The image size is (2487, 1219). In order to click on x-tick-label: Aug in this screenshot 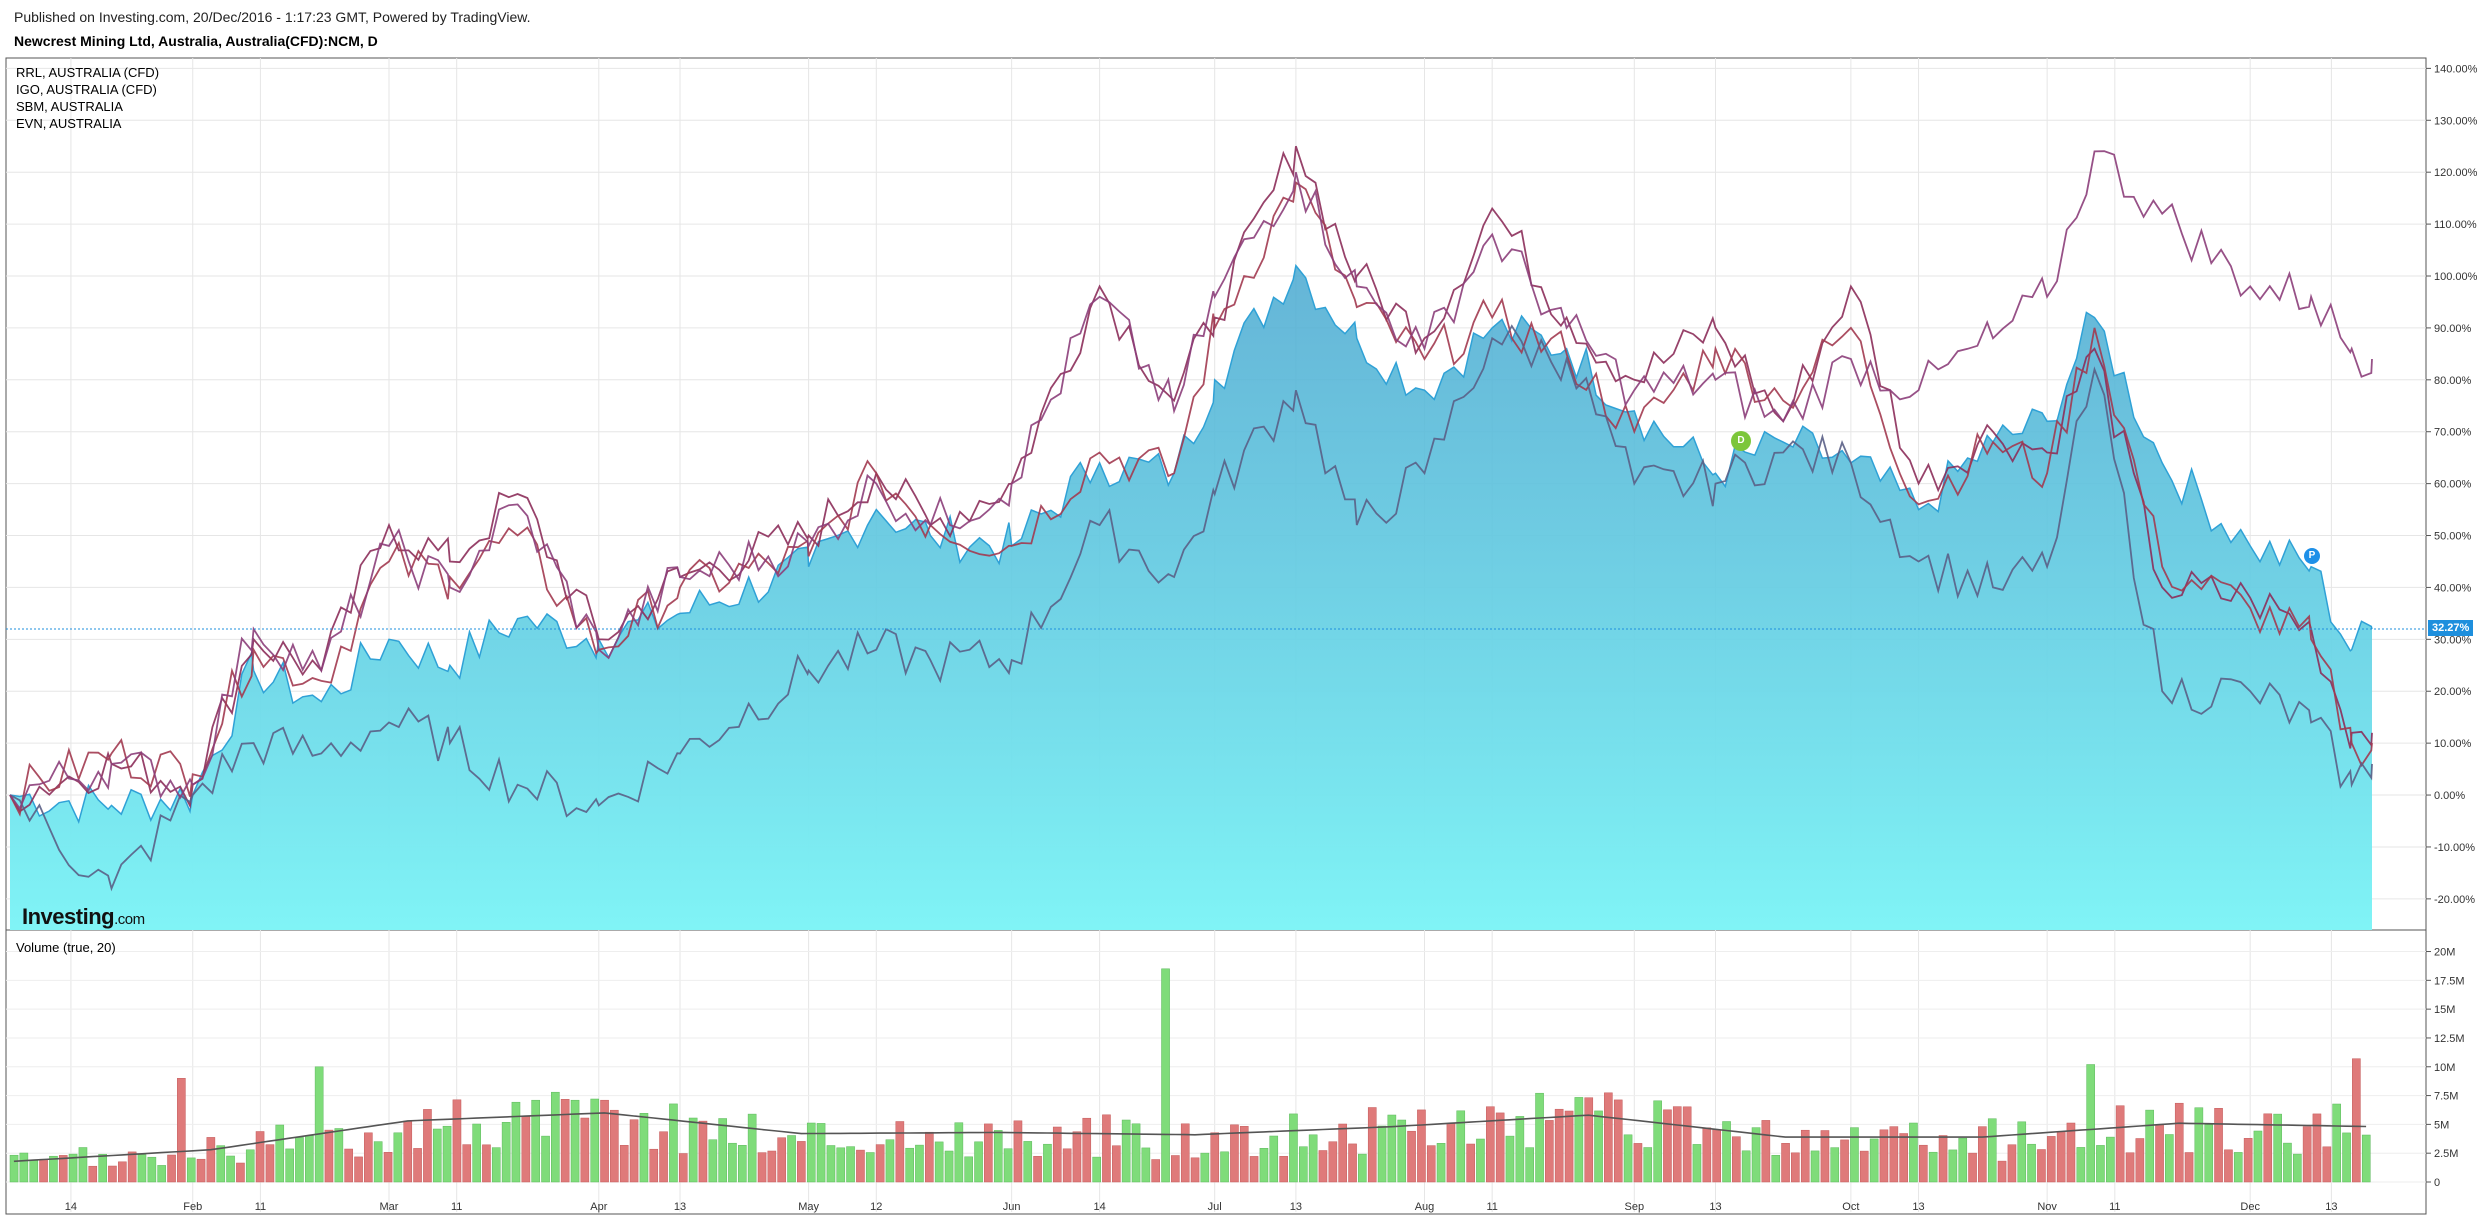, I will do `click(1425, 1207)`.